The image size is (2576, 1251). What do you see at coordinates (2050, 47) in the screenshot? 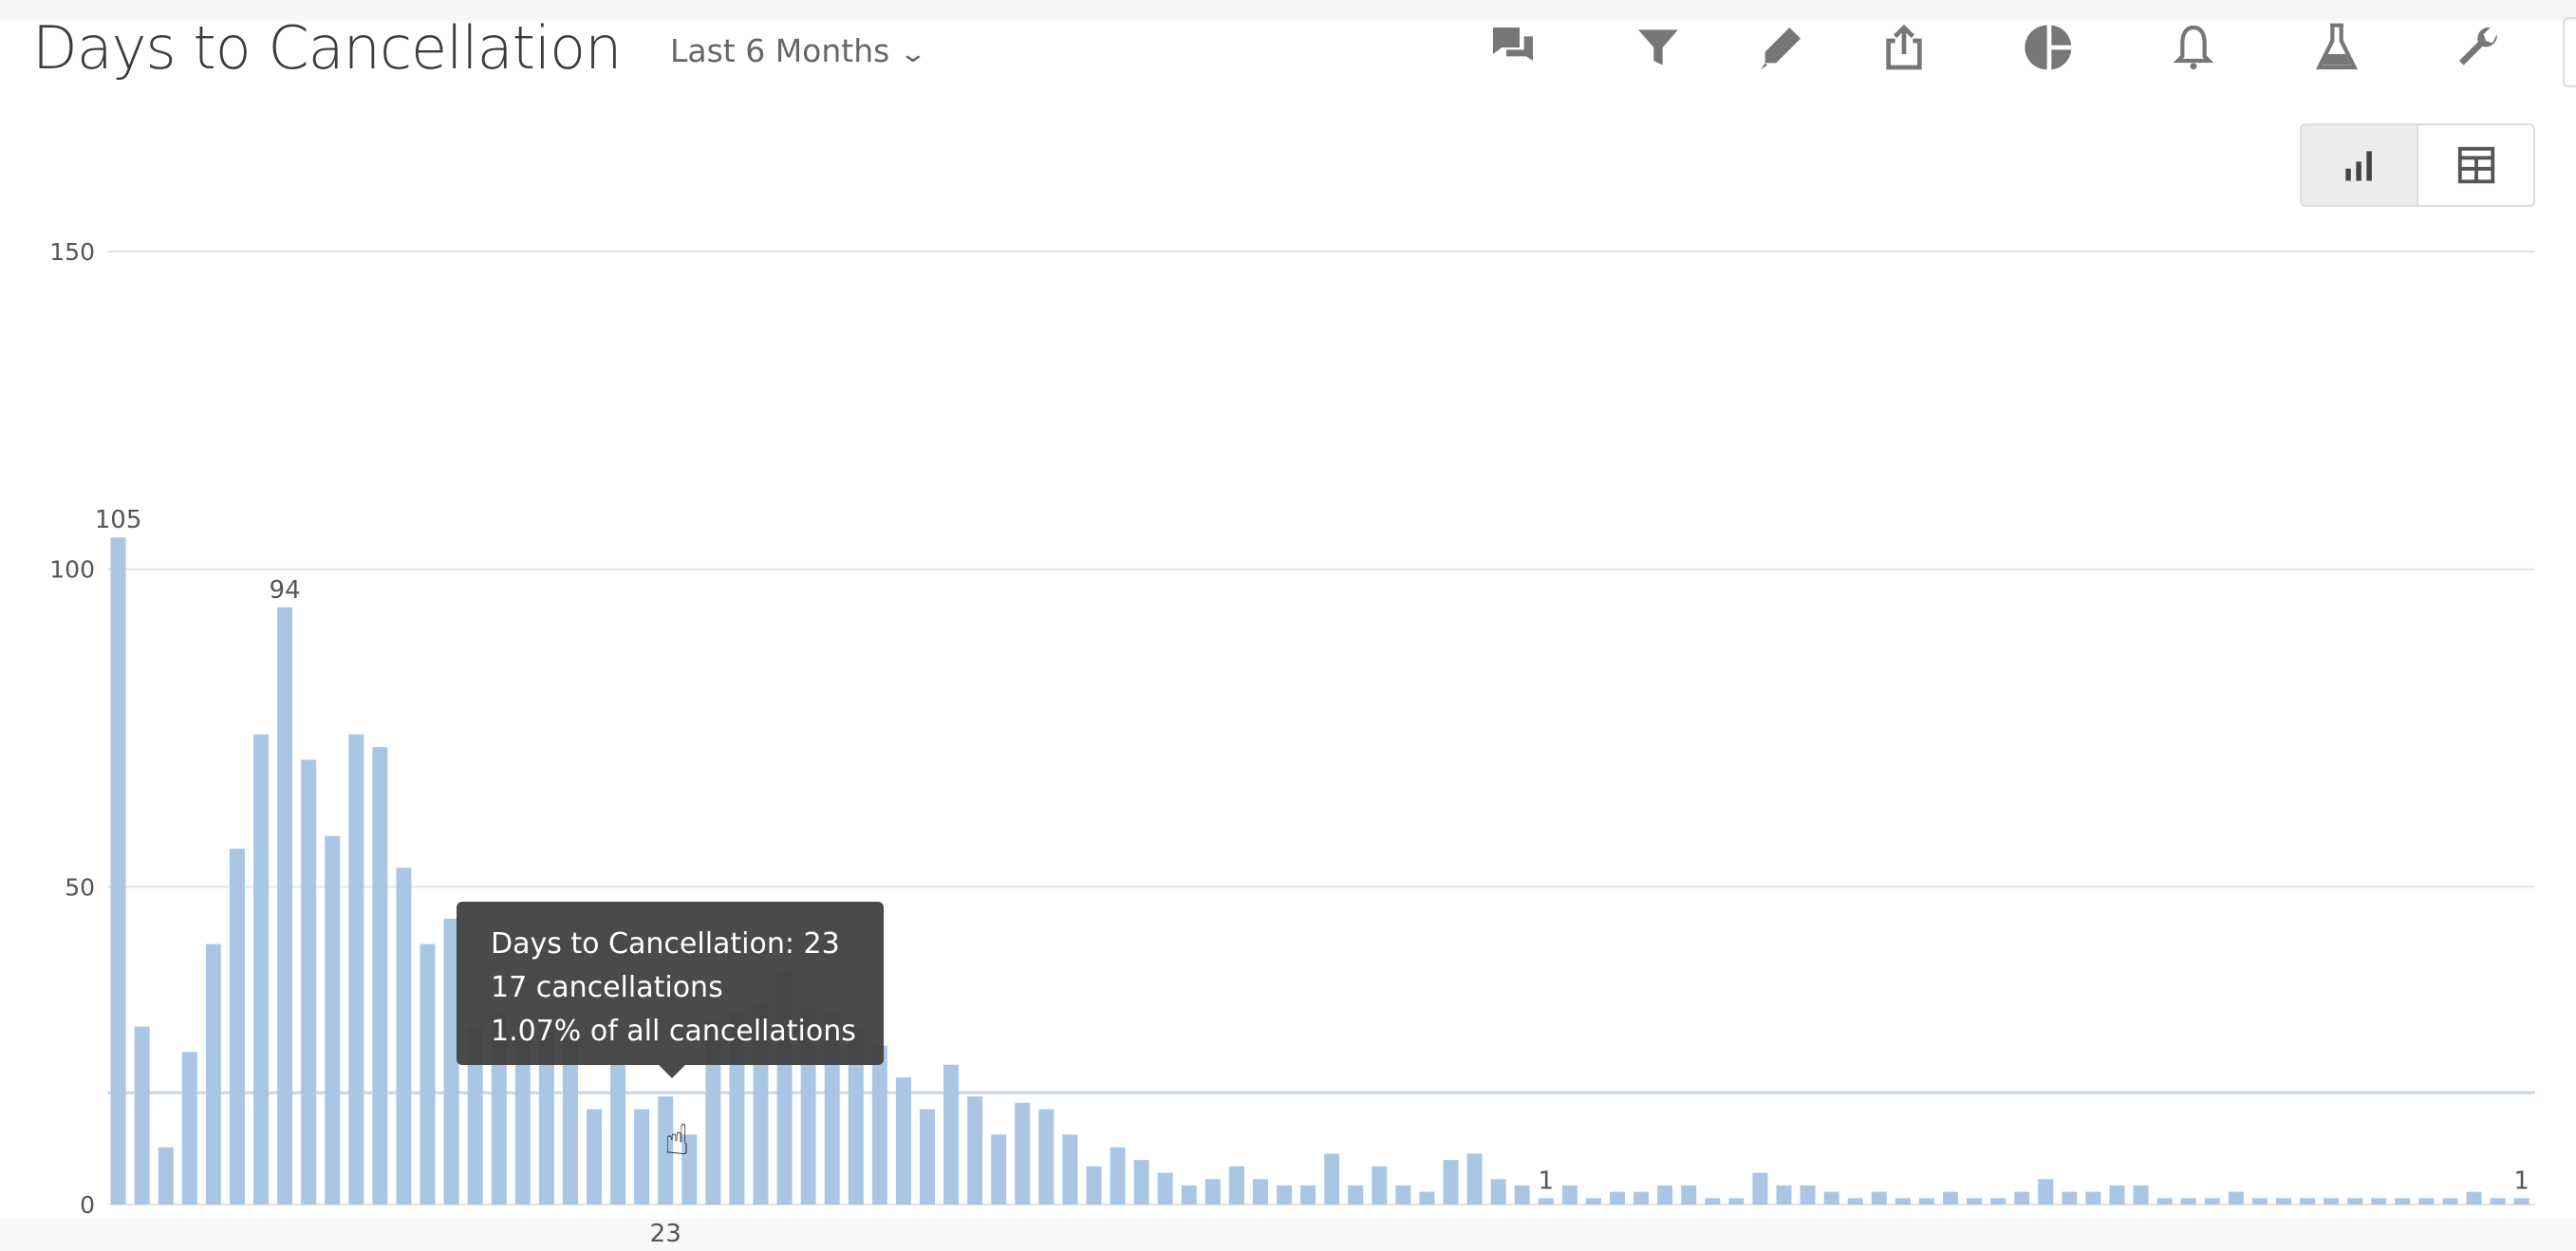
I see `pie-chart-icon` at bounding box center [2050, 47].